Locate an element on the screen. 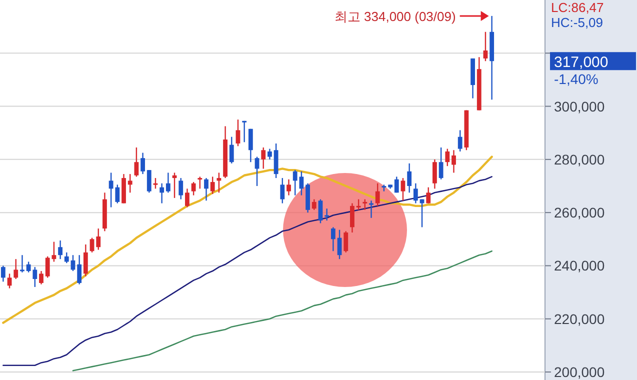  y-tick-label: 260,000 is located at coordinates (579, 212).